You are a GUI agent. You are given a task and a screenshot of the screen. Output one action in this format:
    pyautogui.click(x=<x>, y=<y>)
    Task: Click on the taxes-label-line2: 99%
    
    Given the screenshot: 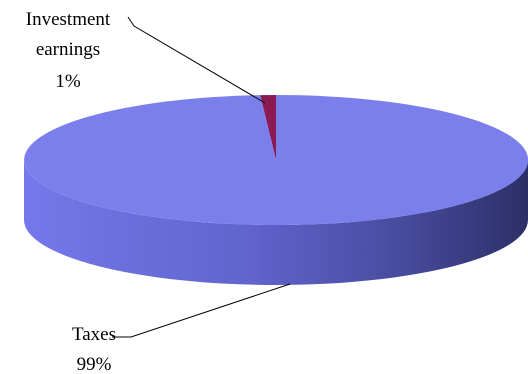 What is the action you would take?
    pyautogui.click(x=94, y=364)
    